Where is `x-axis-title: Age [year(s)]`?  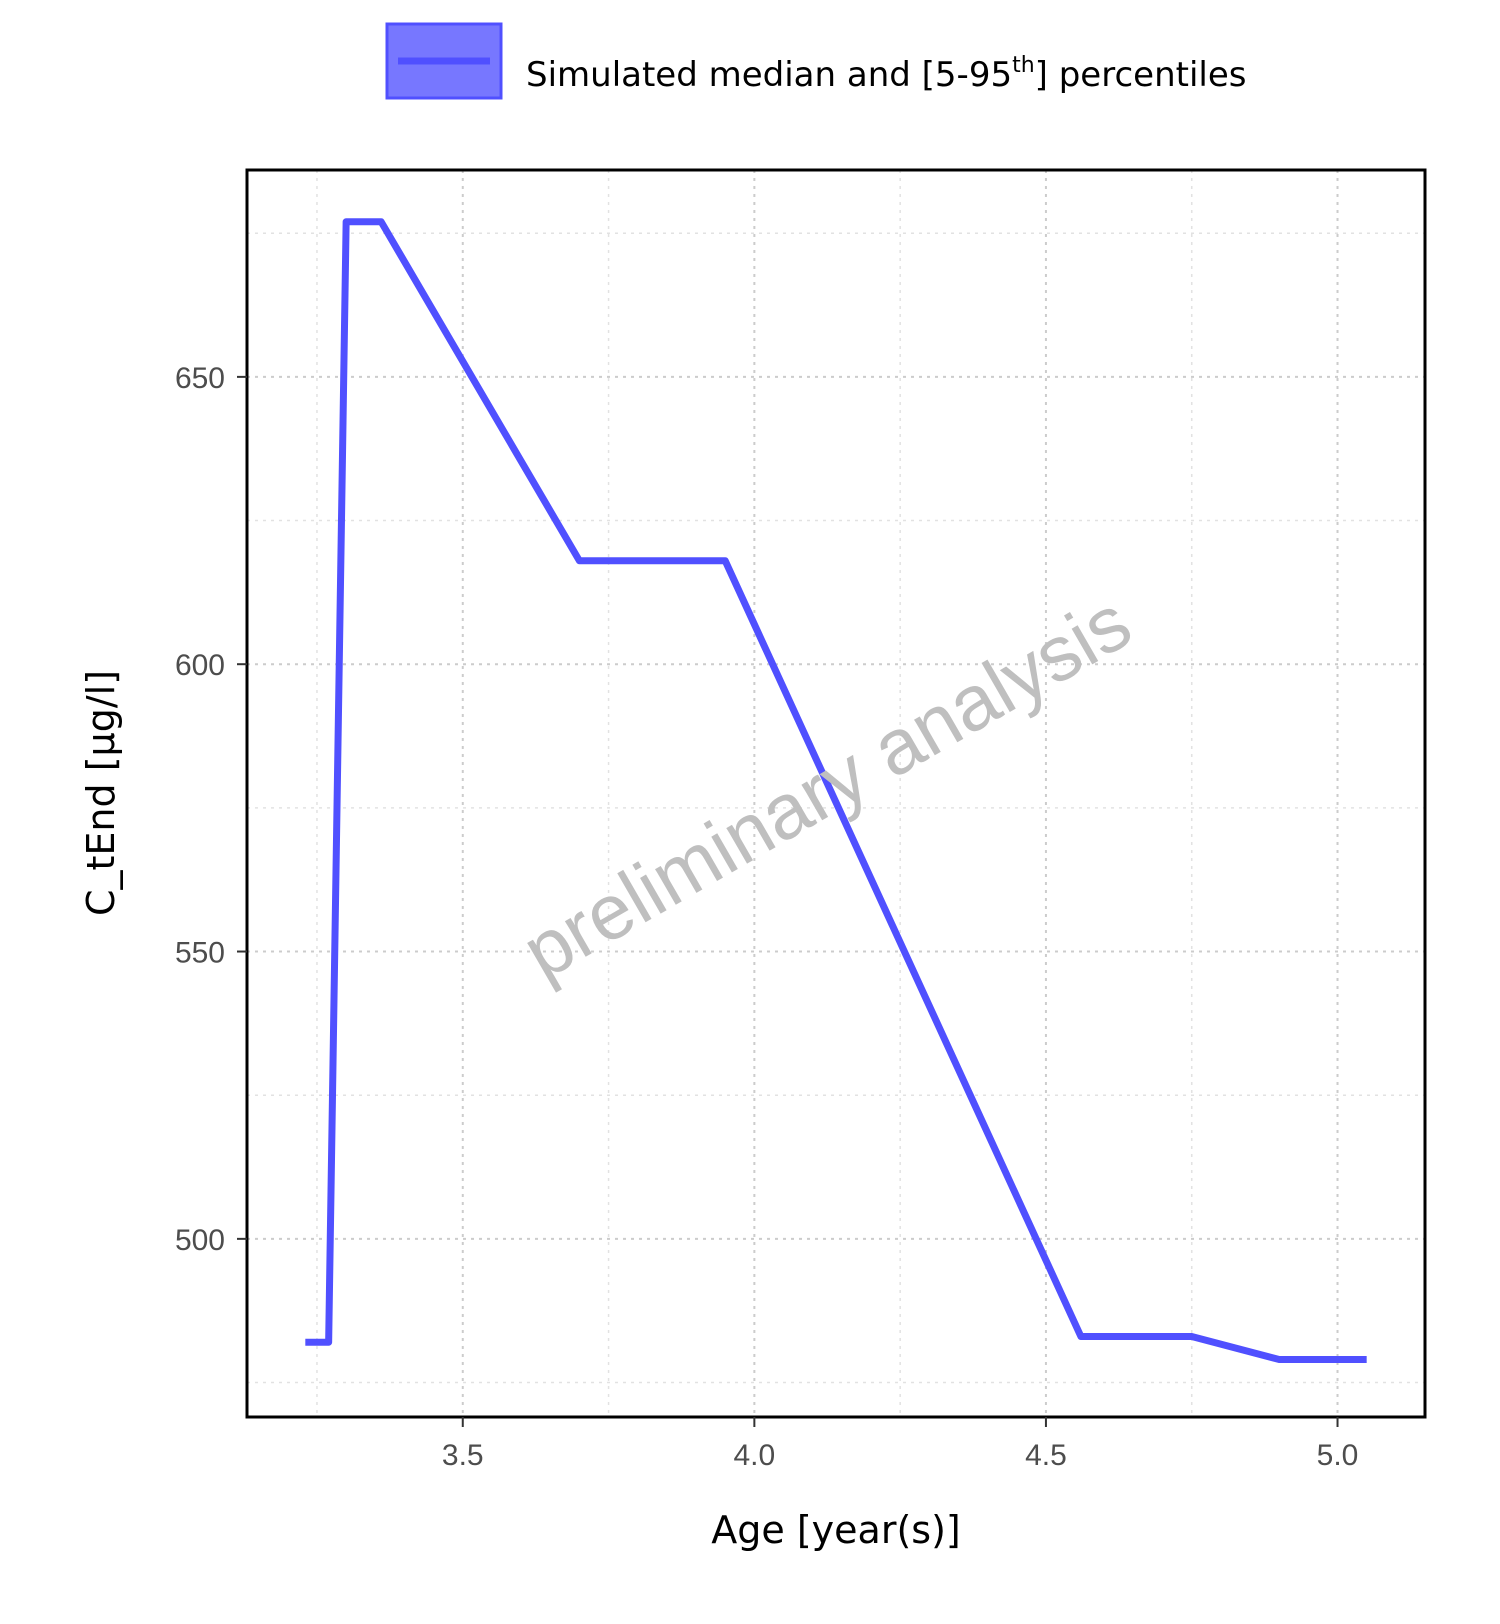 x-axis-title: Age [year(s)] is located at coordinates (835, 1530).